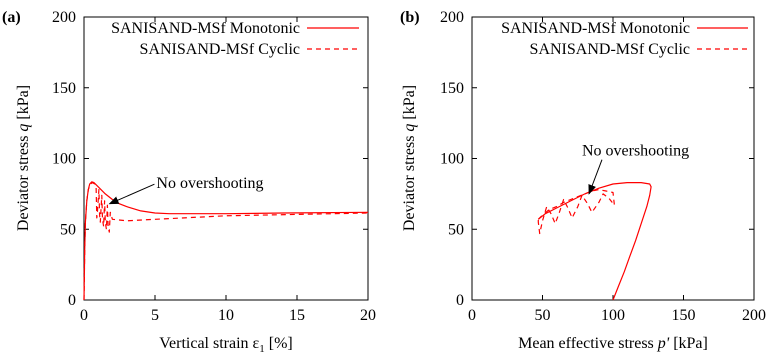 The image size is (769, 358). I want to click on panel-a-y-axis-label: Deviator stress q [kPa], so click(23, 158).